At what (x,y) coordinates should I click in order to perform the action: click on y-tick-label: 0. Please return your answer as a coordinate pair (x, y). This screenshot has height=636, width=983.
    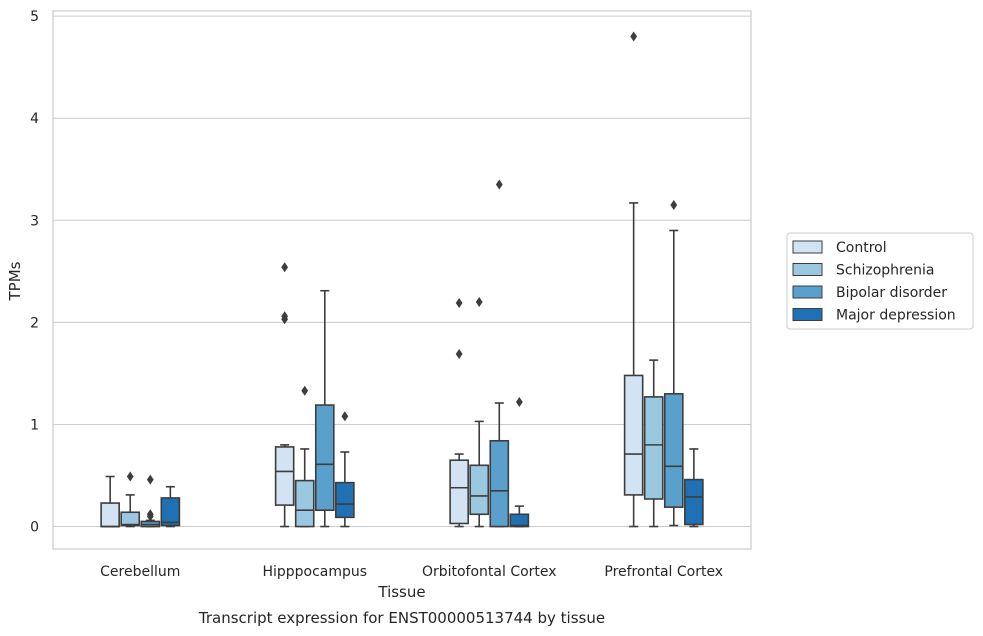
    Looking at the image, I should click on (34, 528).